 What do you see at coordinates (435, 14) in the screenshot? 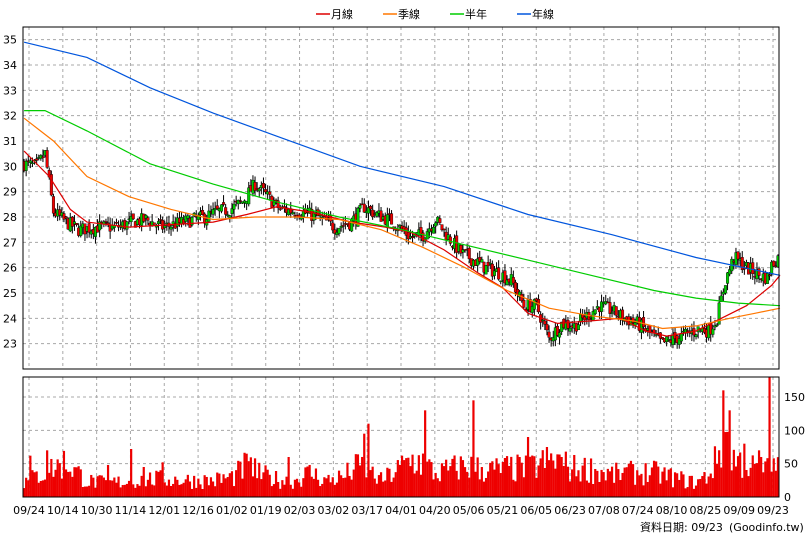
I see `legend: 月線 季線 半年 年線` at bounding box center [435, 14].